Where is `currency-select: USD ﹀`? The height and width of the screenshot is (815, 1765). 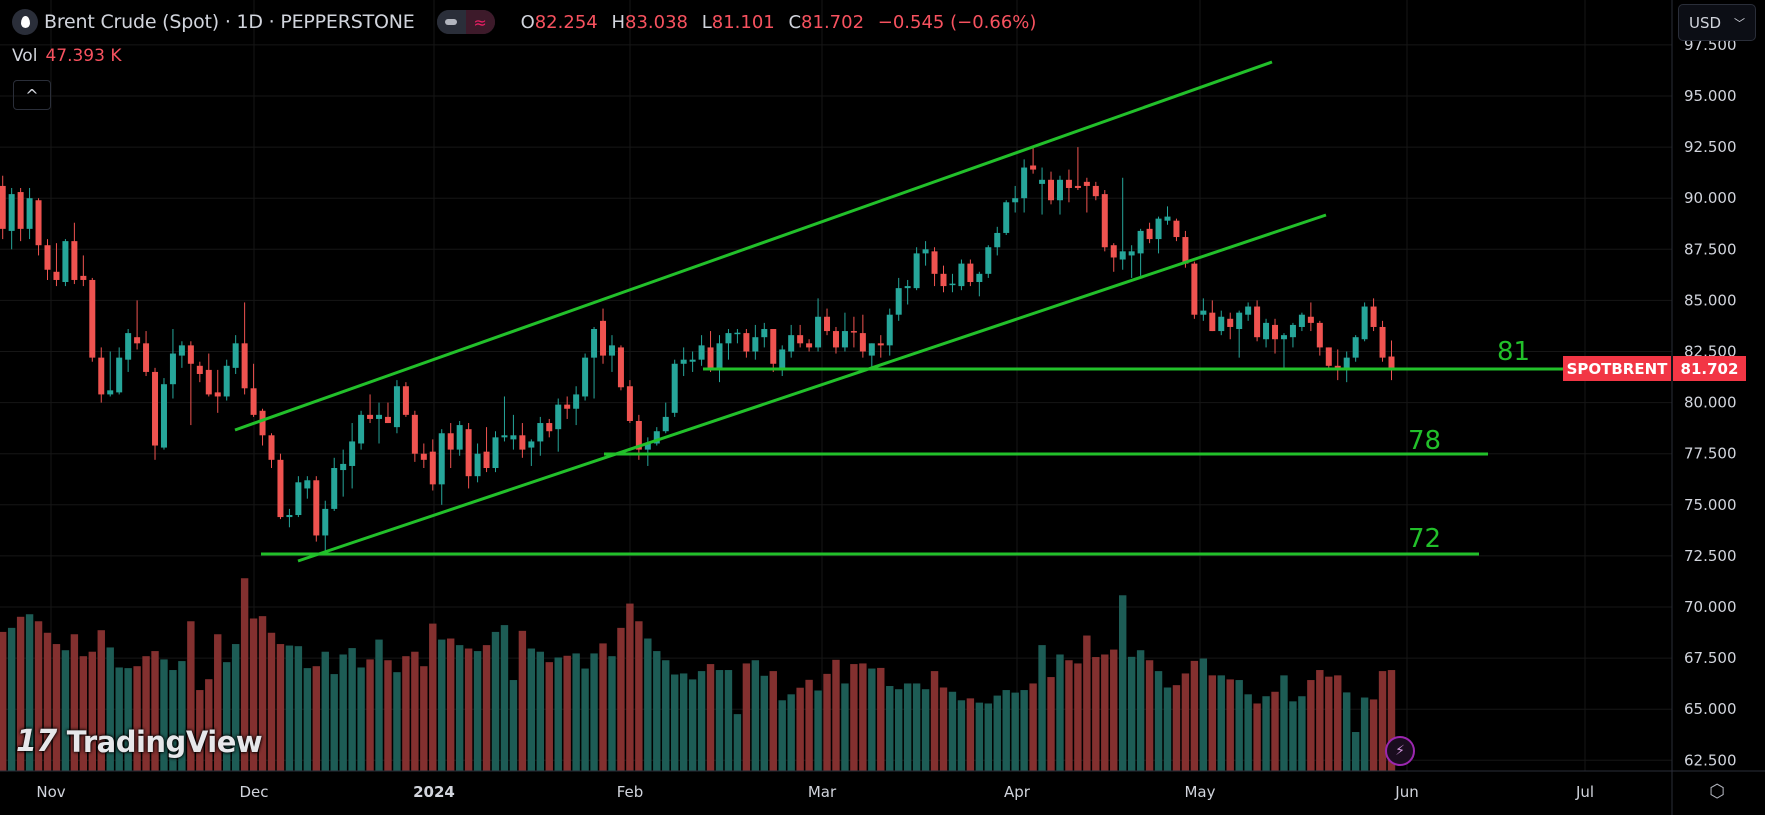 currency-select: USD ﹀ is located at coordinates (1717, 22).